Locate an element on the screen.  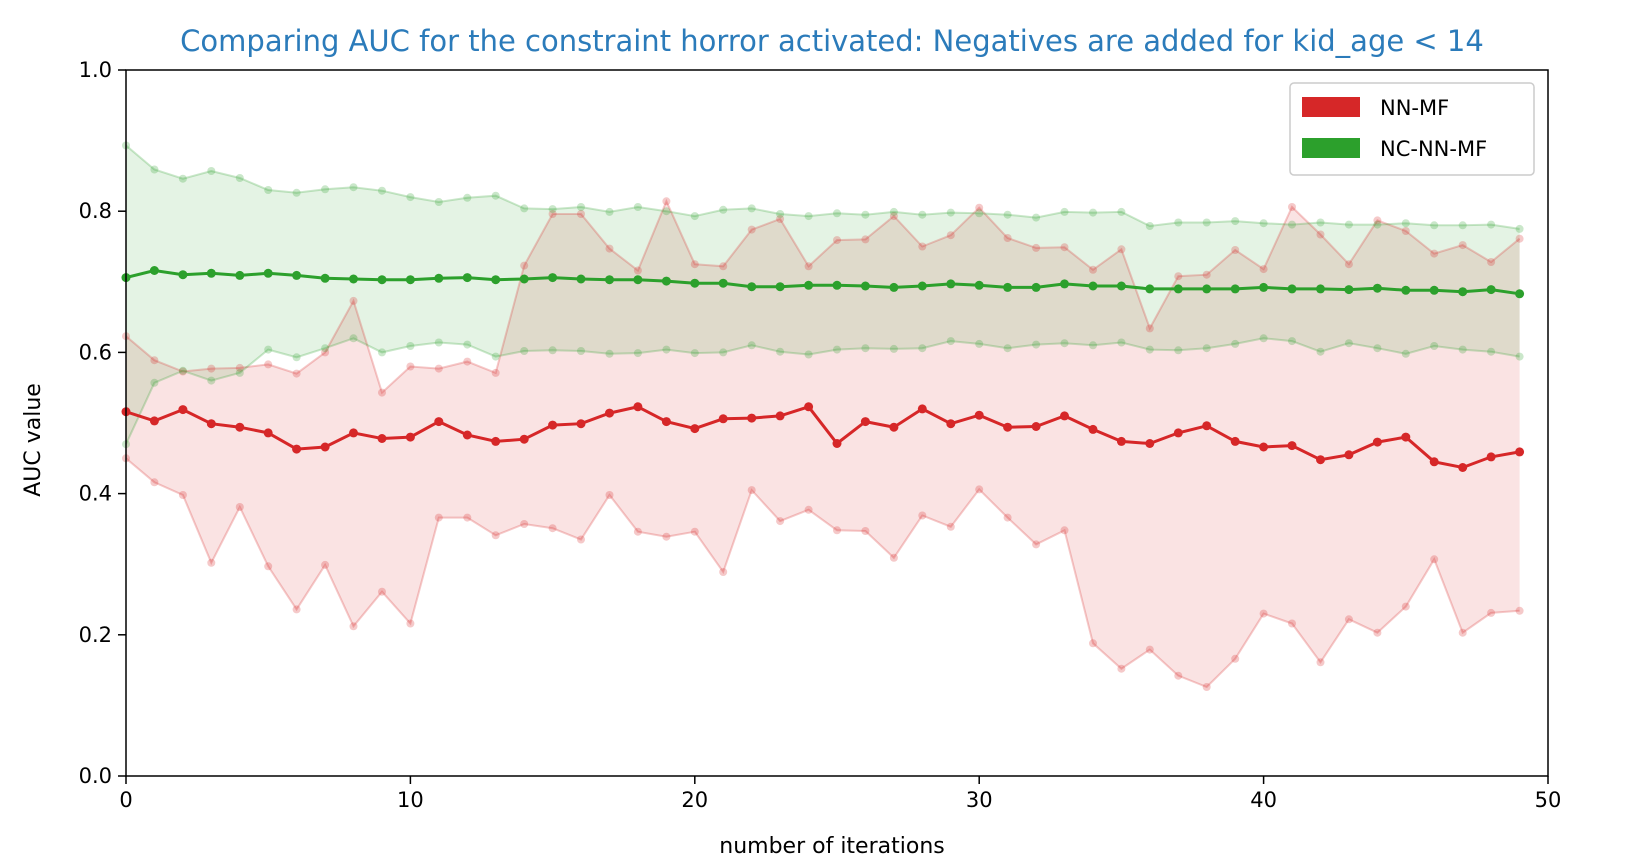
nc-nn-mf-mean-line is located at coordinates (822, 282).